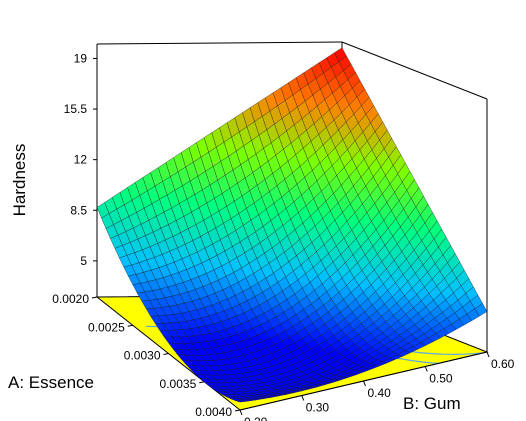  What do you see at coordinates (256, 418) in the screenshot?
I see `y-tick-label: 0.20` at bounding box center [256, 418].